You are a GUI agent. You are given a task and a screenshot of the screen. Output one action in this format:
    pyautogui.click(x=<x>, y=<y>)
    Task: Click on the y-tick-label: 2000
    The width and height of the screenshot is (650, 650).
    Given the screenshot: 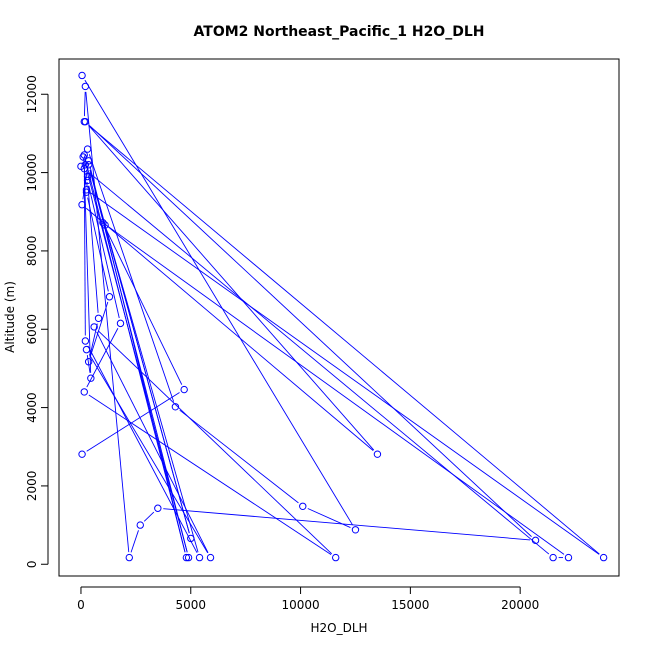 What is the action you would take?
    pyautogui.click(x=32, y=486)
    